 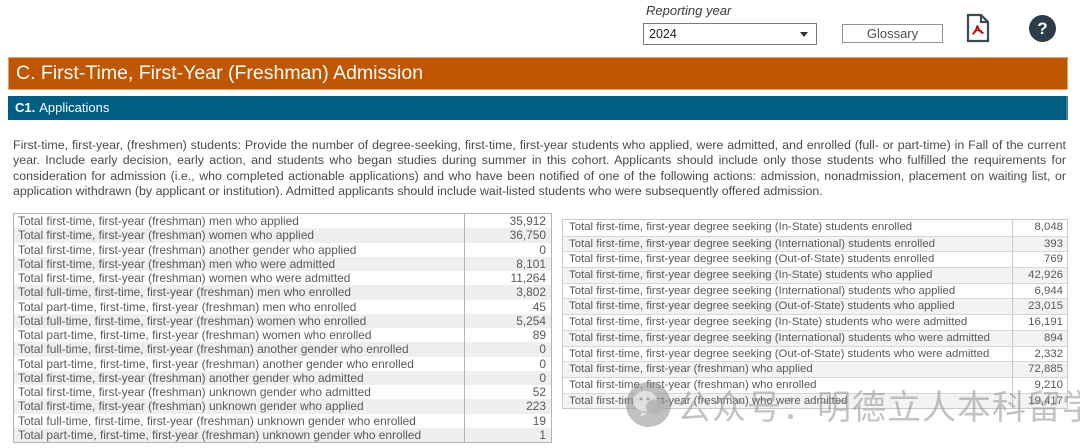 I want to click on row-value: 11,264, so click(x=528, y=278).